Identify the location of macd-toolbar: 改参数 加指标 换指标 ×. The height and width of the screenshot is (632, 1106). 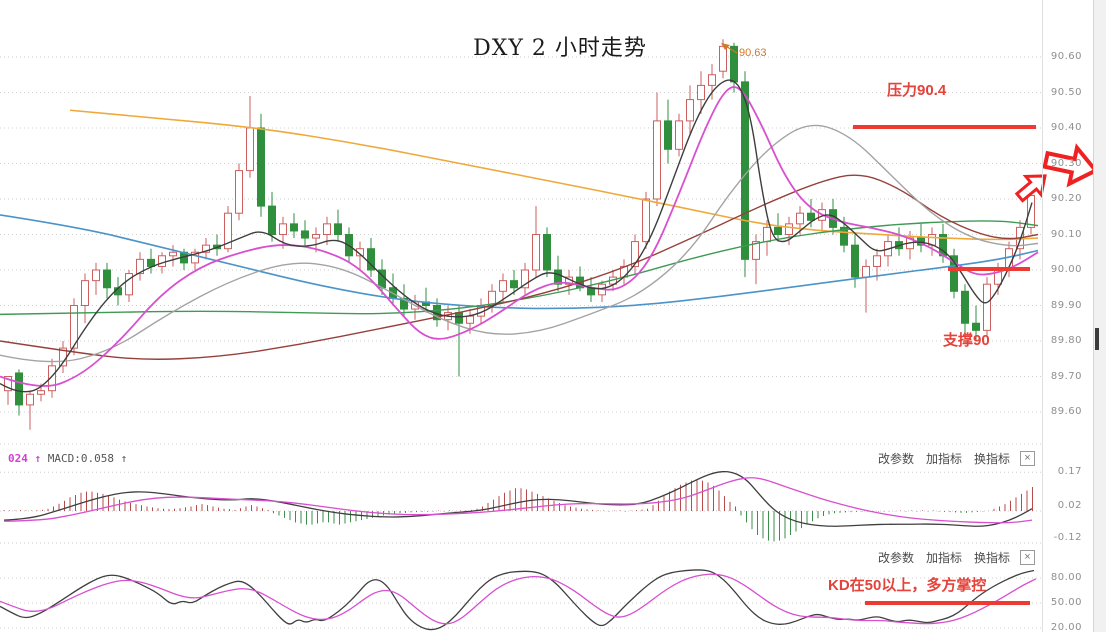
(947, 458).